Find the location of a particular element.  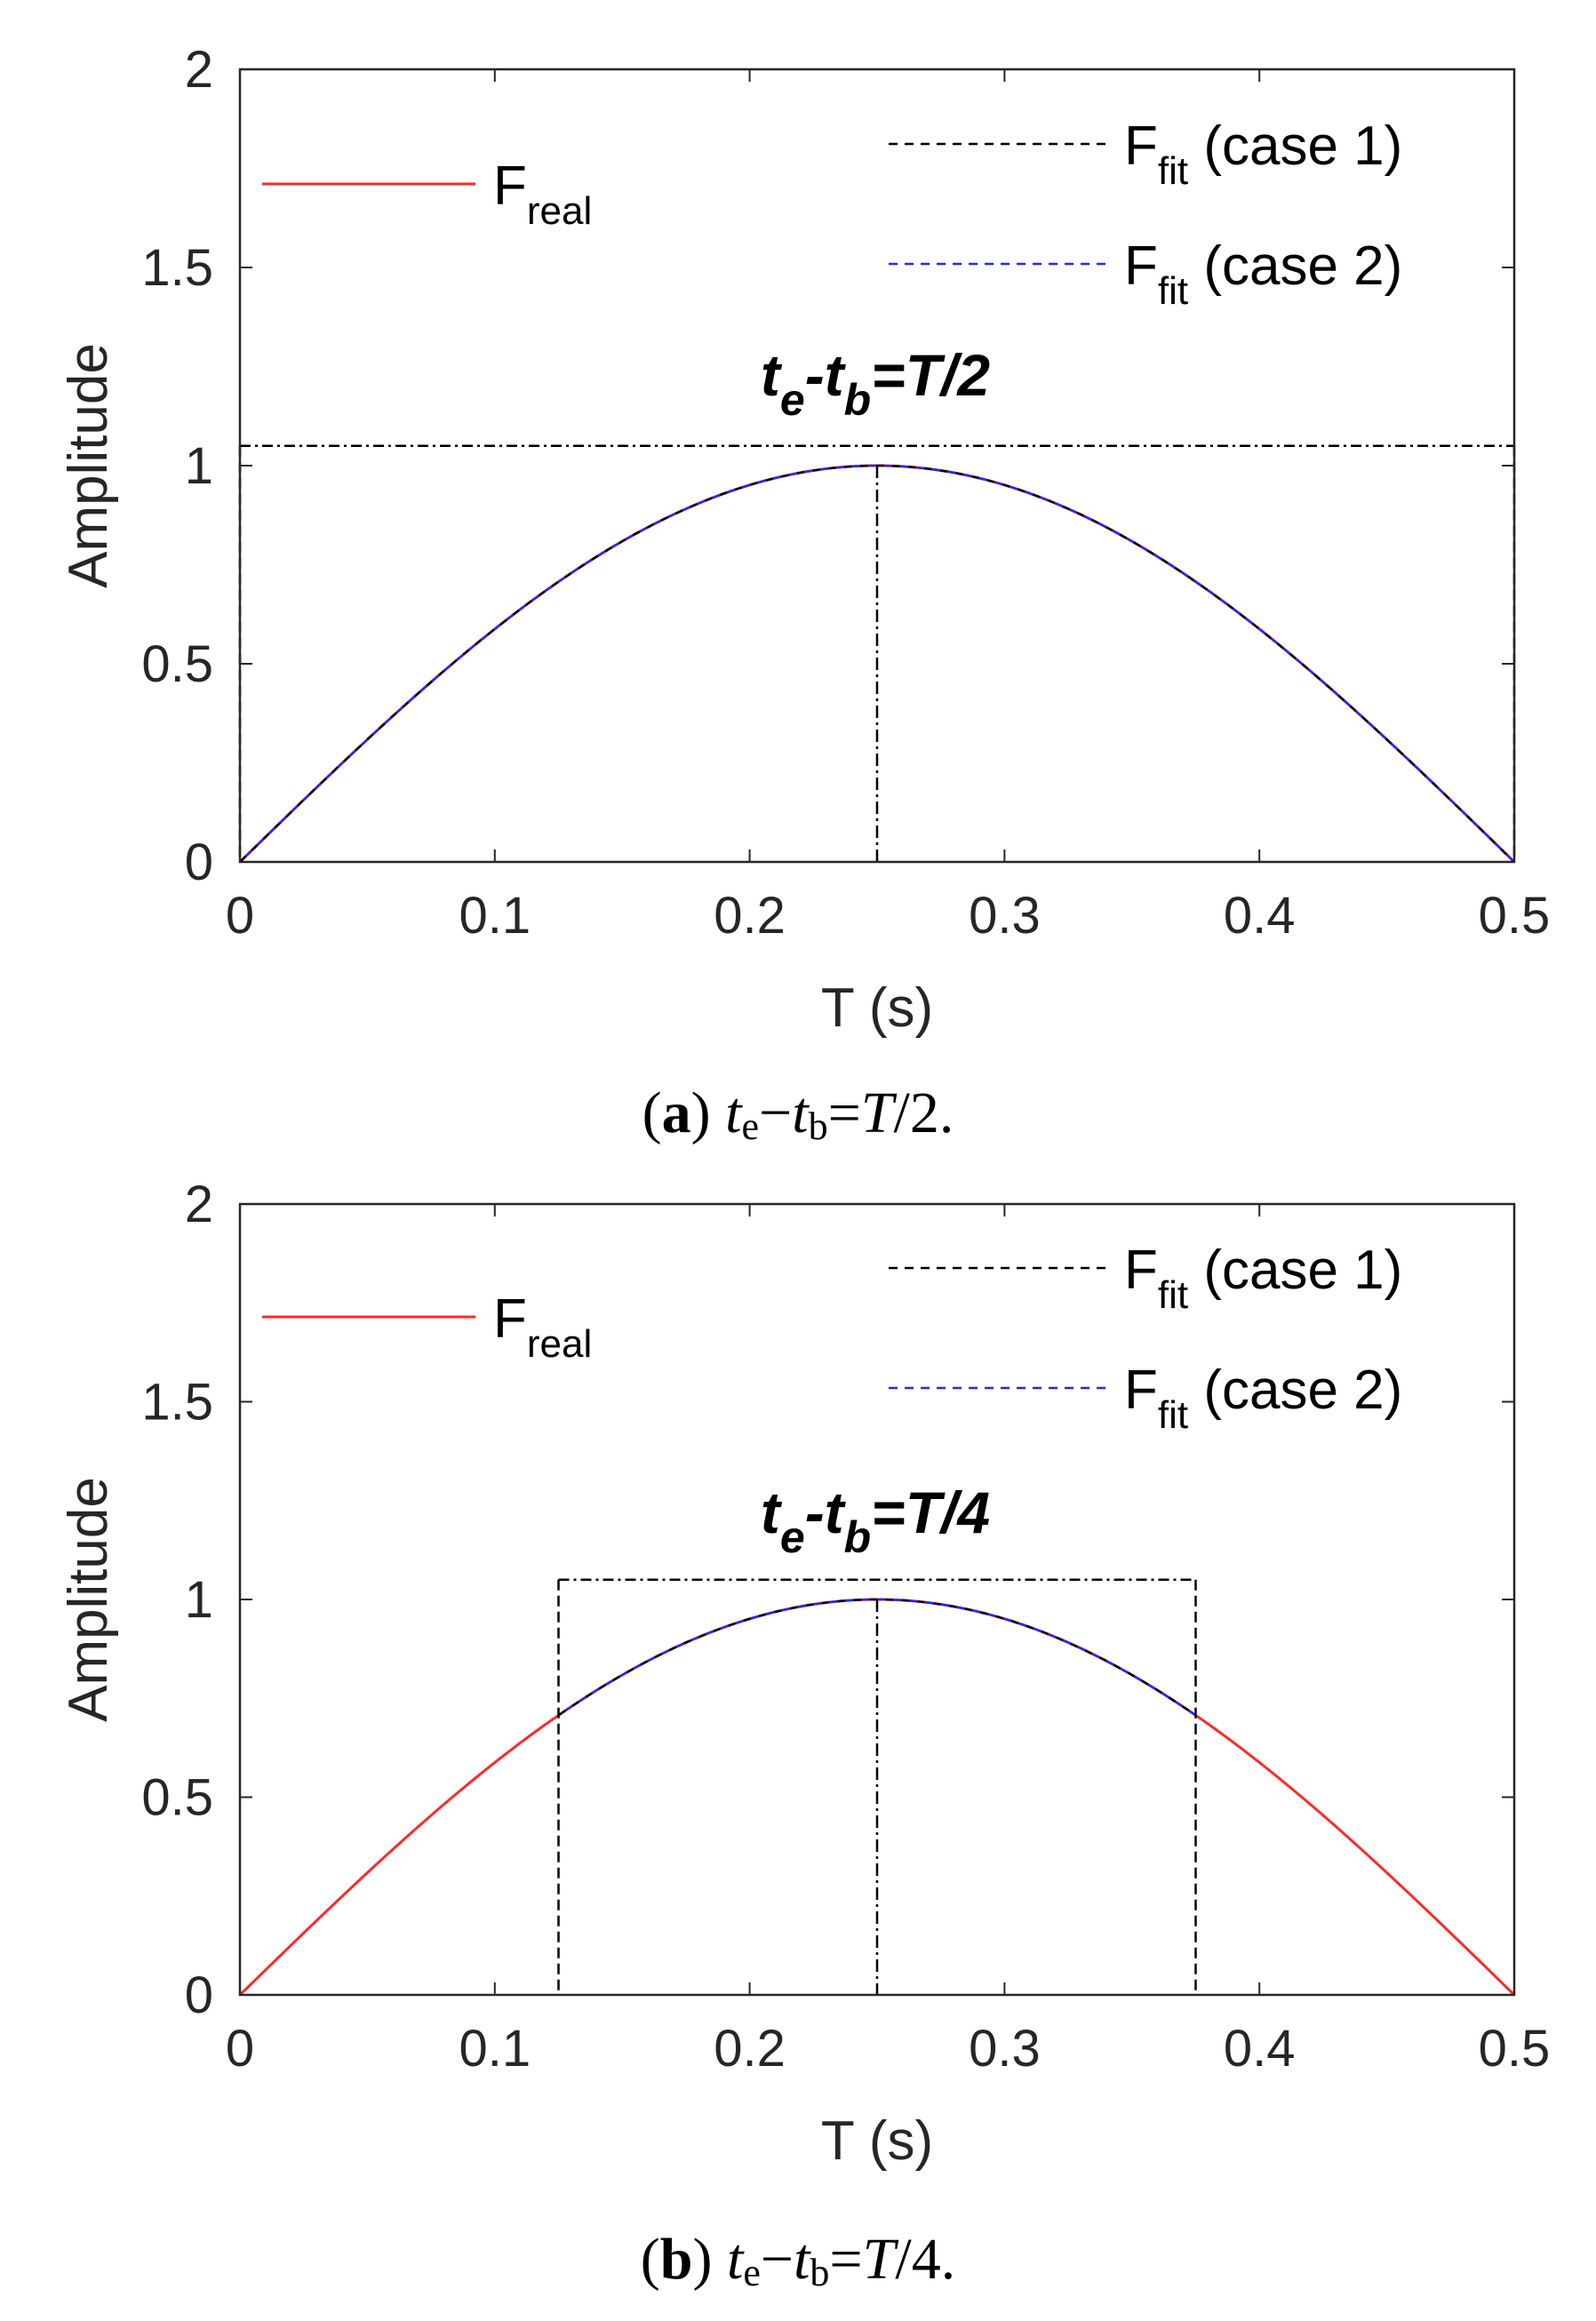

caption-rhs-rest: /2. is located at coordinates (924, 1113).